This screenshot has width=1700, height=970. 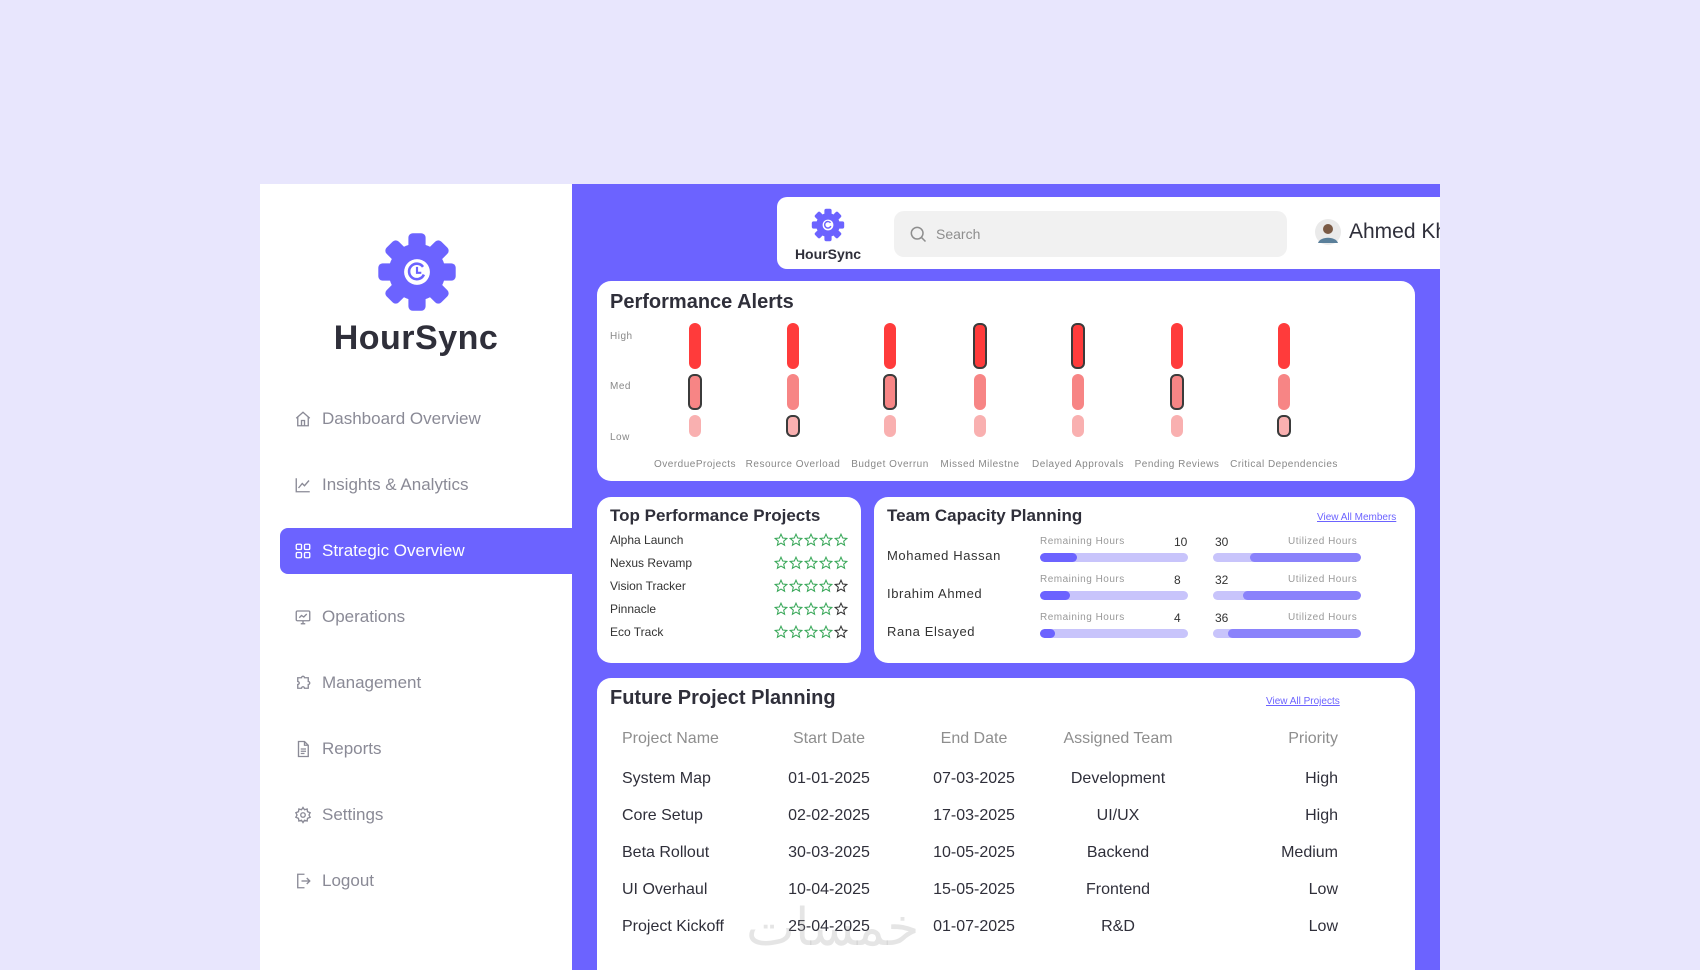 I want to click on table-header-cell: Assigned Team, so click(x=1118, y=738).